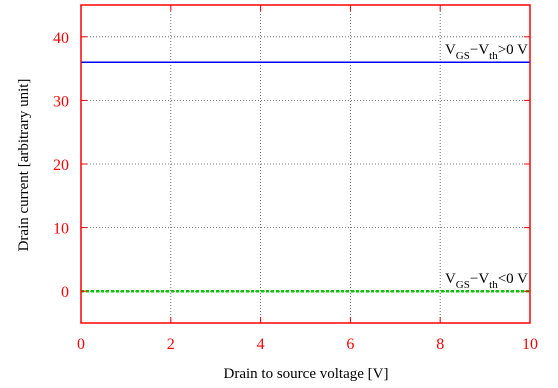 Image resolution: width=558 pixels, height=388 pixels. What do you see at coordinates (24, 165) in the screenshot?
I see `y-axis-label: Drain current [arbitrary unit]` at bounding box center [24, 165].